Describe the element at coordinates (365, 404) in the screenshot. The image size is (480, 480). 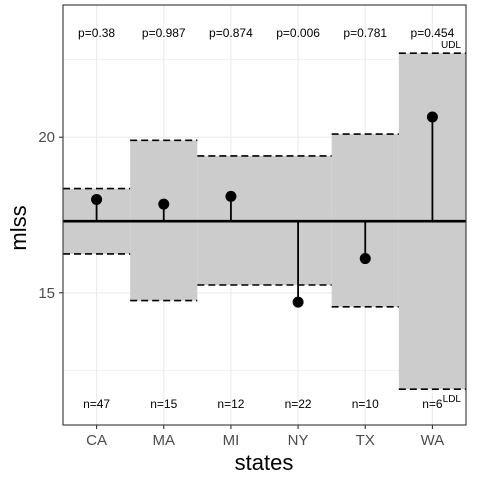
I see `n-label: n=10` at that location.